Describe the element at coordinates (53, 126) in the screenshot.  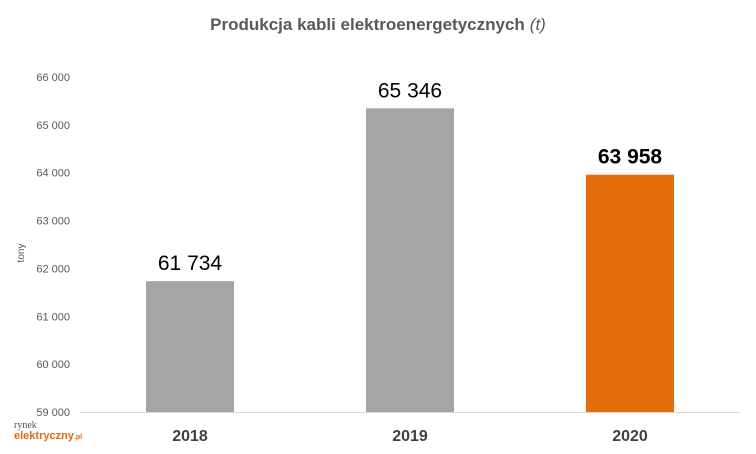
I see `y-tick-label: 65 000` at that location.